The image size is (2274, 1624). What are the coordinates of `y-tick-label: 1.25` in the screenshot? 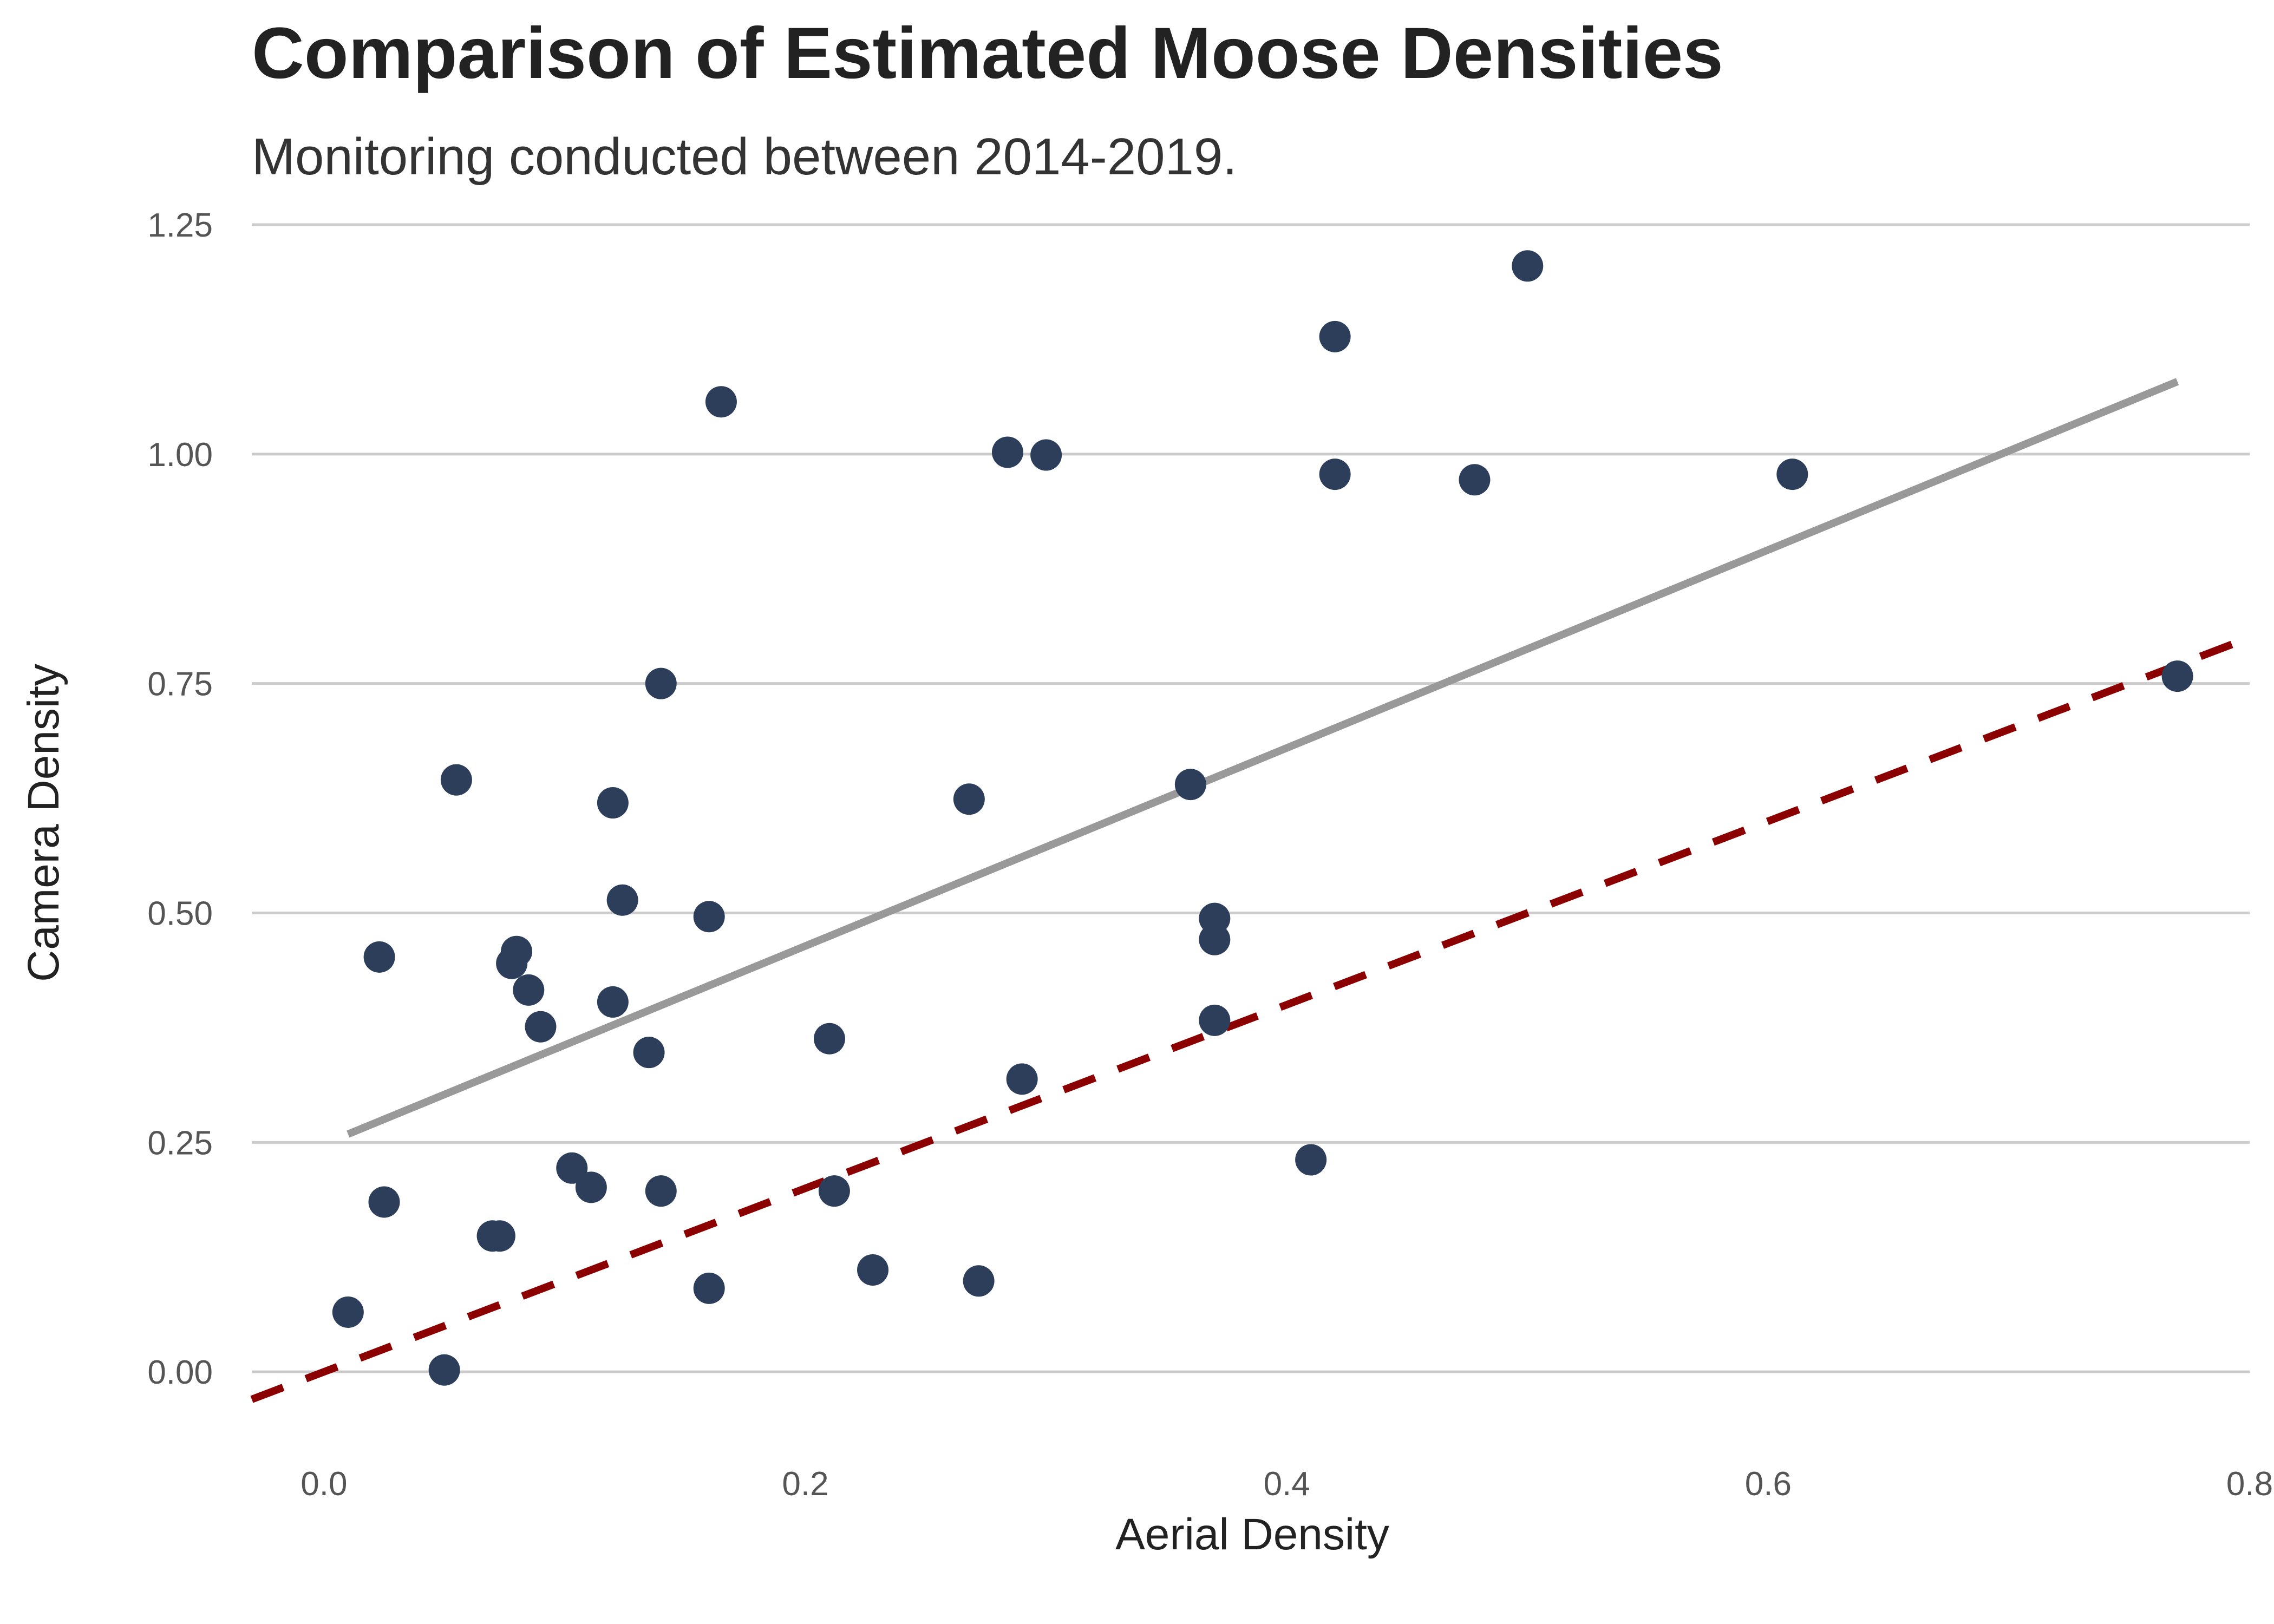 It's located at (180, 225).